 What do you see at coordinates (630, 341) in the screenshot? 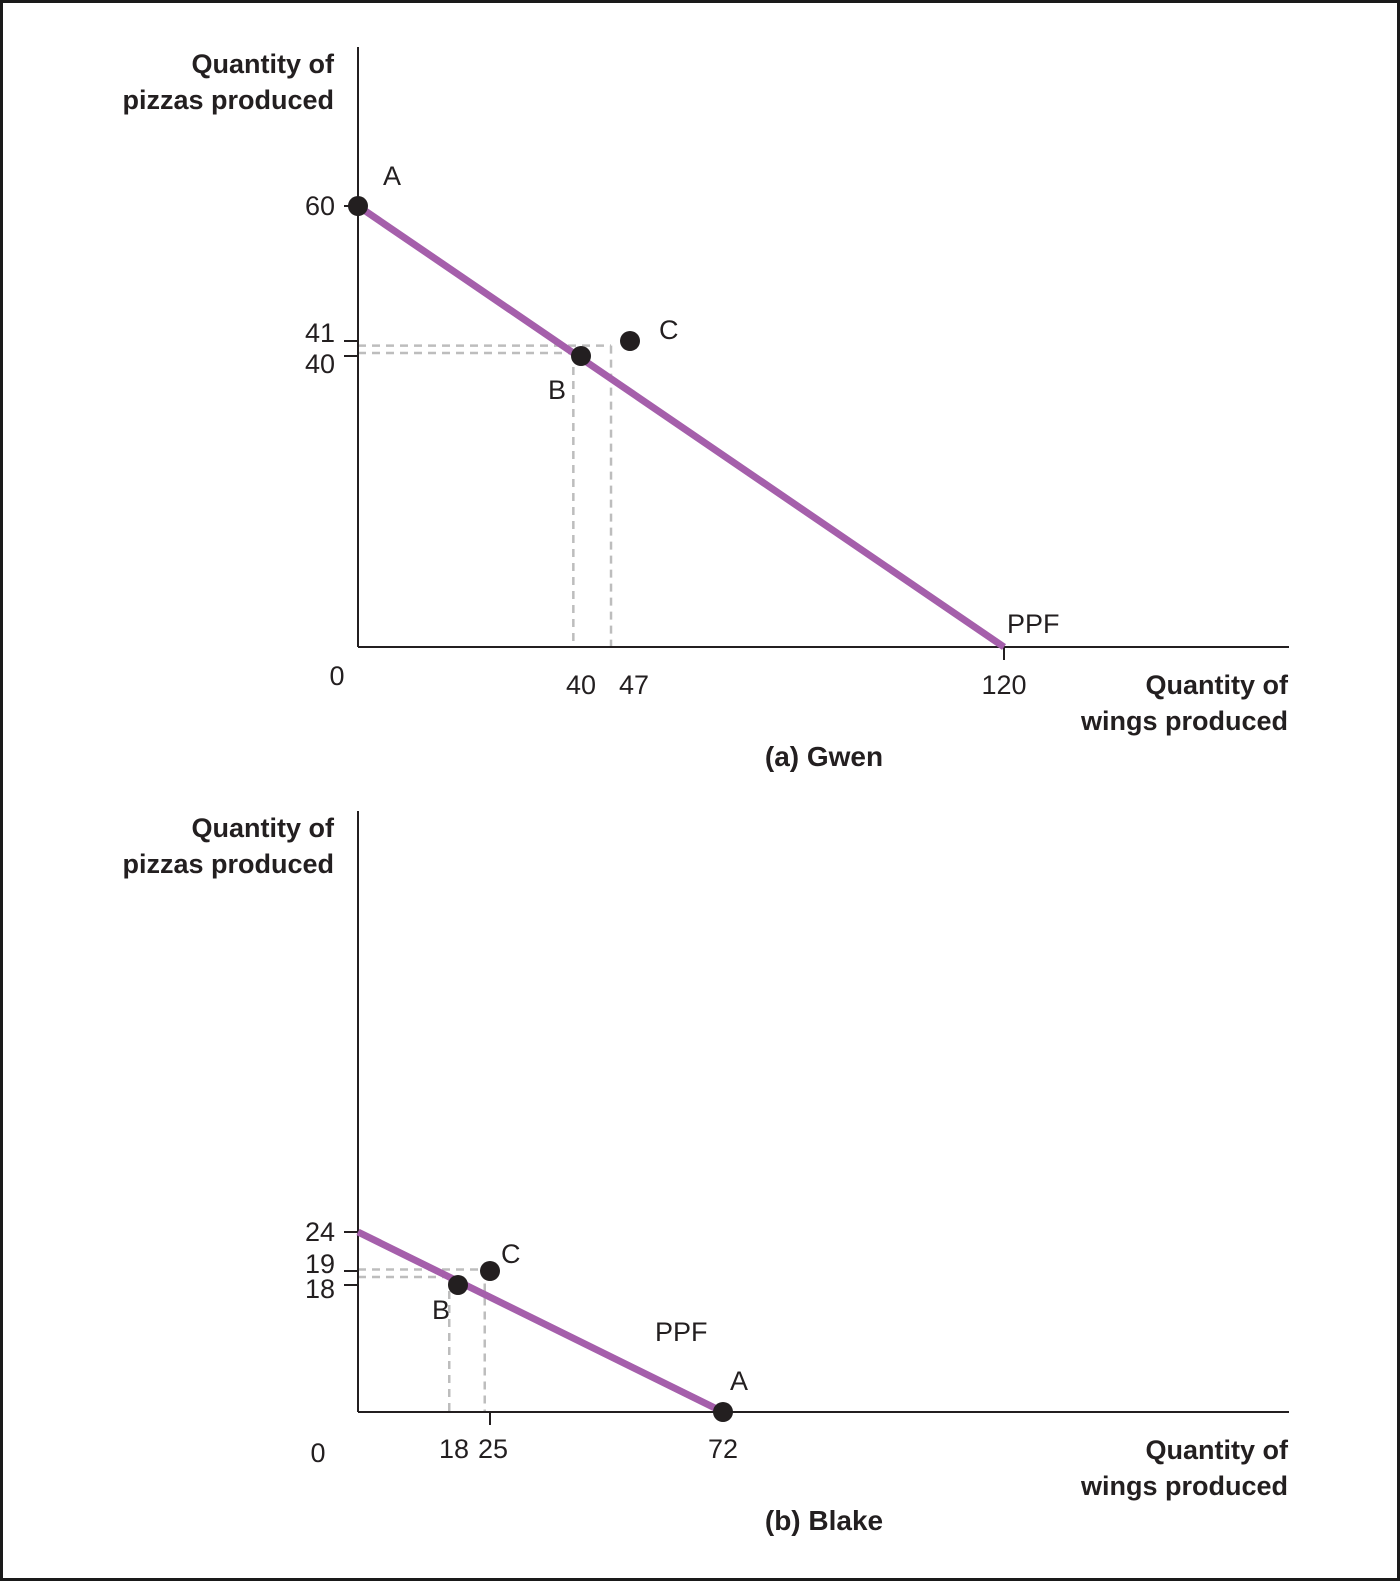
I see `gwen-point-c` at bounding box center [630, 341].